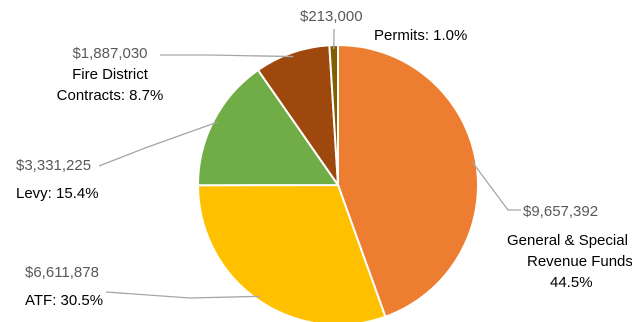  Describe the element at coordinates (62, 272) in the screenshot. I see `amount-label-atf: $6,611,878` at that location.